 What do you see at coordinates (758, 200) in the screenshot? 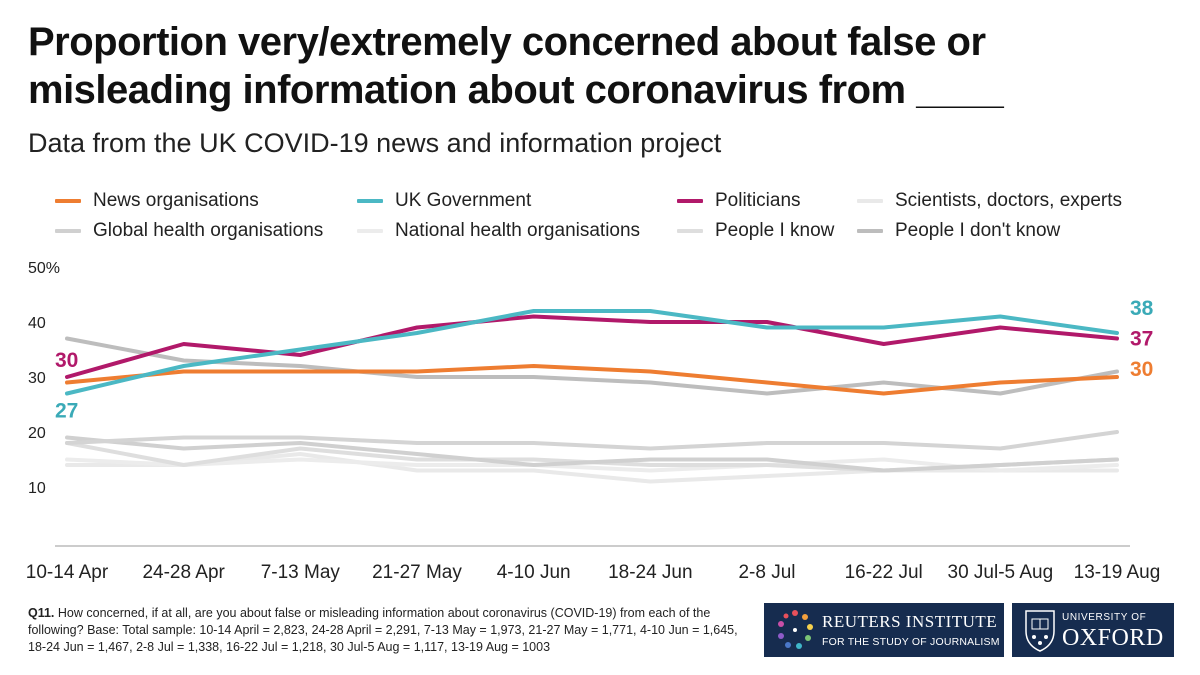
I see `legend-label: Politicians` at bounding box center [758, 200].